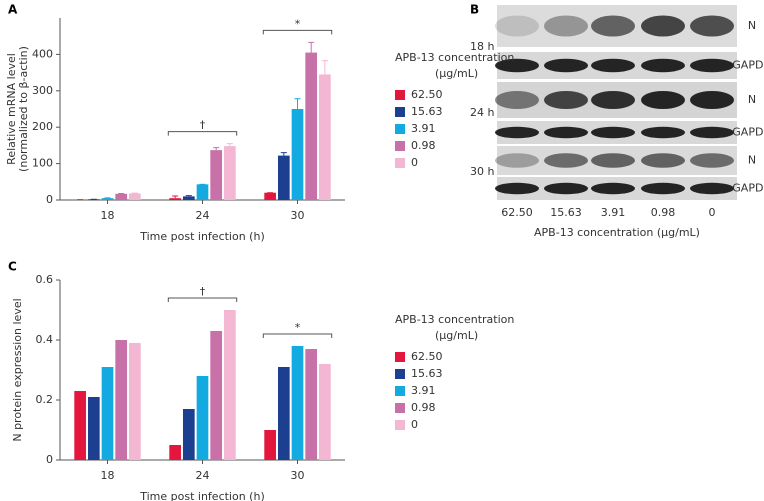 The height and width of the screenshot is (501, 764). Describe the element at coordinates (617, 232) in the screenshot. I see `blot-xlabel: APB-13 concentration (µg/mL)` at that location.